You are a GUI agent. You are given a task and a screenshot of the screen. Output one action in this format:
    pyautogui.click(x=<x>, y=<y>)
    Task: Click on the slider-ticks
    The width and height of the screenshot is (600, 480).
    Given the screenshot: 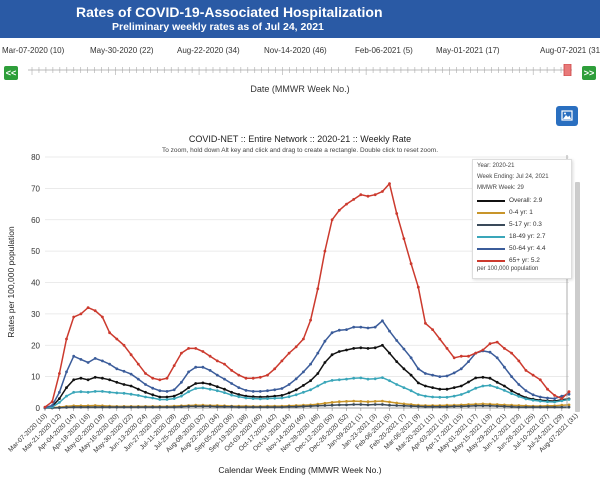 What is the action you would take?
    pyautogui.click(x=300, y=71)
    